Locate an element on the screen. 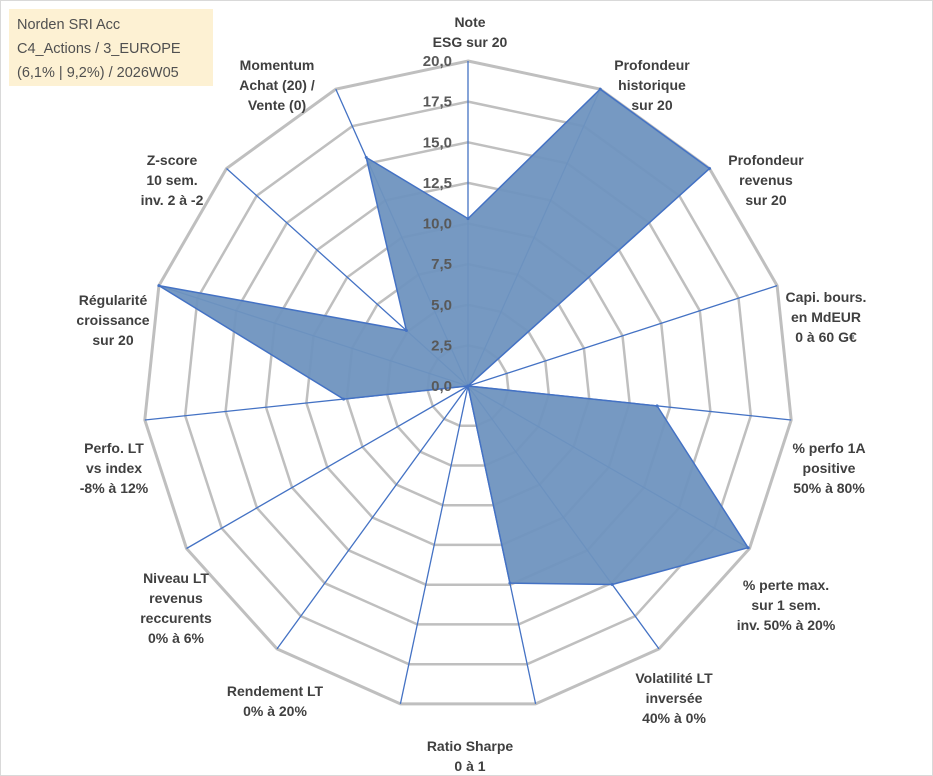  axis-label: Perfo. LT vs index -8% à 12% is located at coordinates (114, 468).